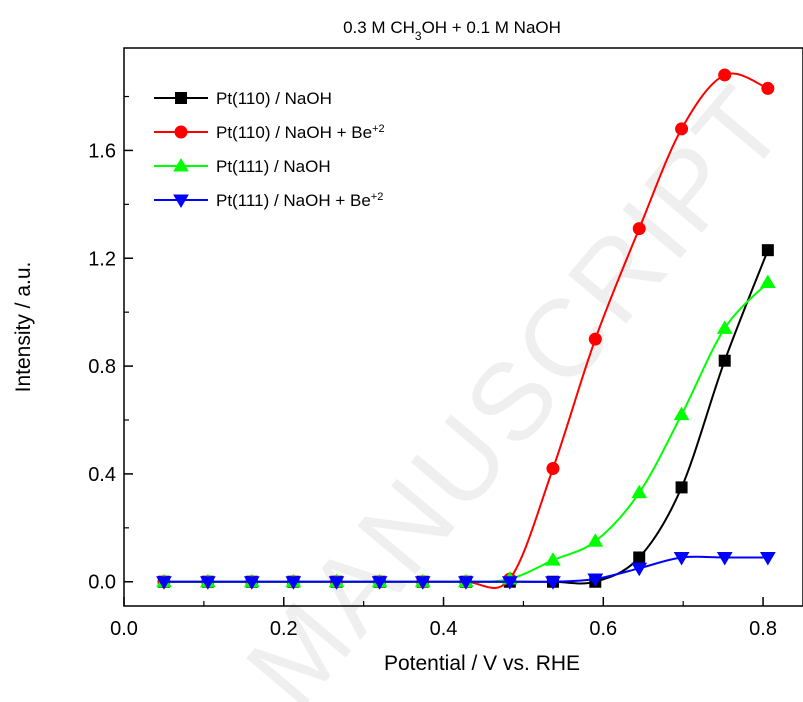 The image size is (803, 702). I want to click on x-axis-ticks: 0.0 0.2 0.4 0.6 0.8, so click(443, 618).